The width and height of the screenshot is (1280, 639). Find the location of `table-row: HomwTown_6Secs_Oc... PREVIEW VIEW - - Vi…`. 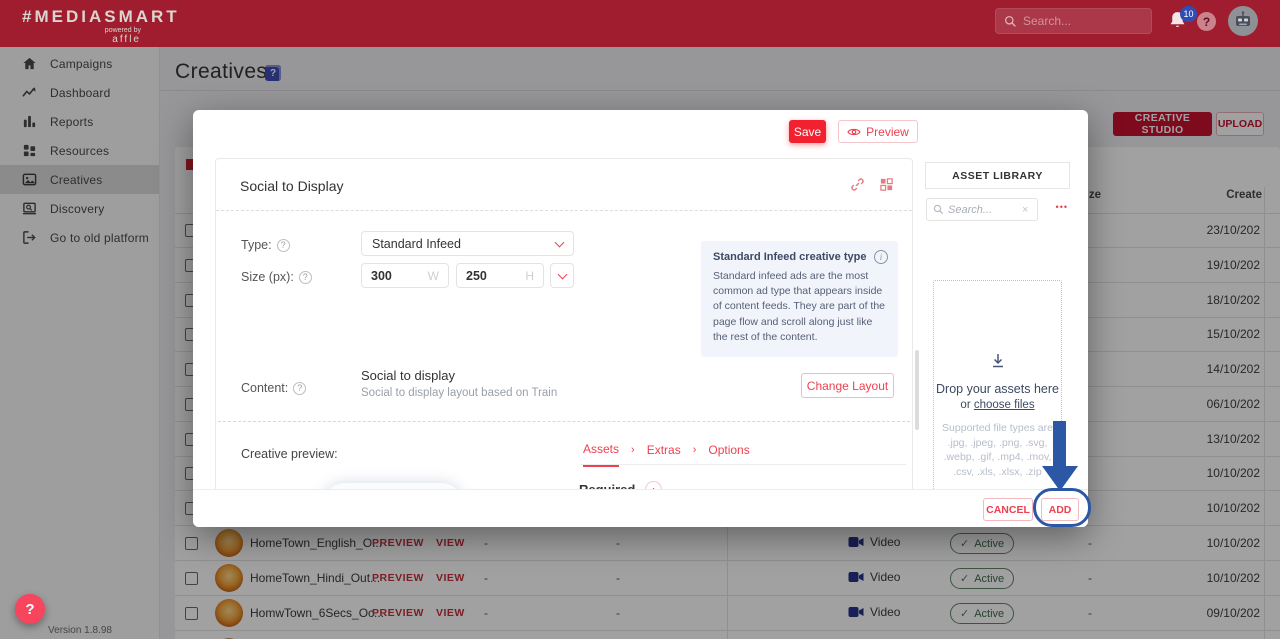

table-row: HomwTown_6Secs_Oc... PREVIEW VIEW - - Vi… is located at coordinates (727, 613).